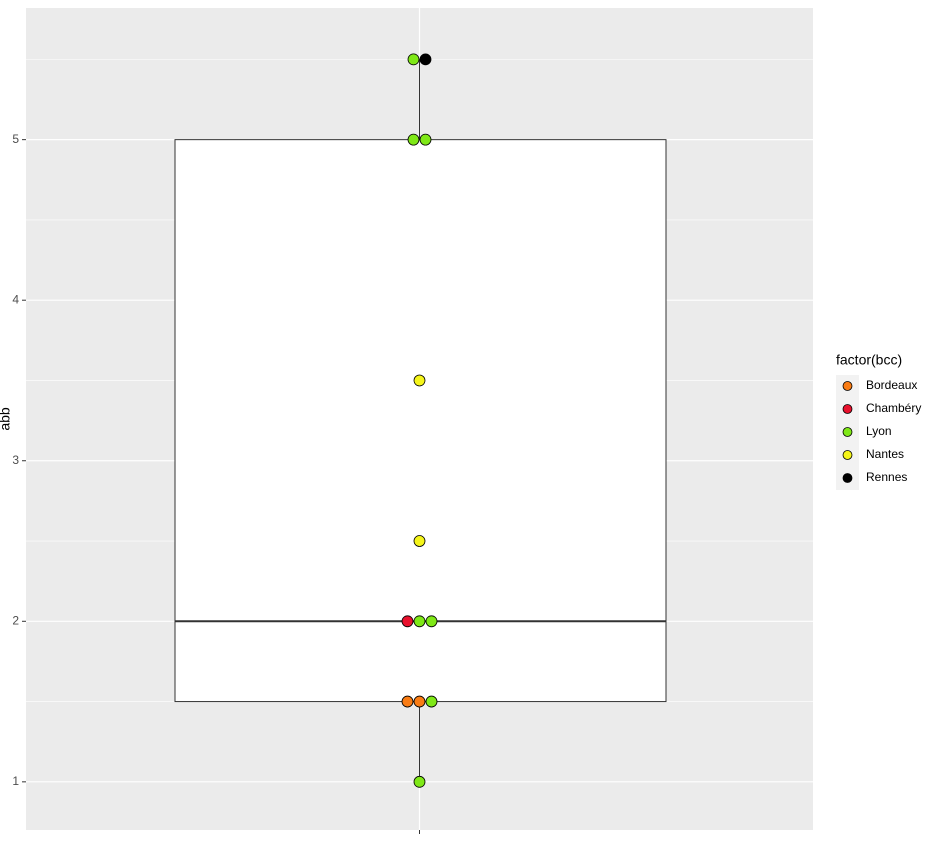 Image resolution: width=934 pixels, height=844 pixels. What do you see at coordinates (15, 139) in the screenshot?
I see `y-tick-label: 5` at bounding box center [15, 139].